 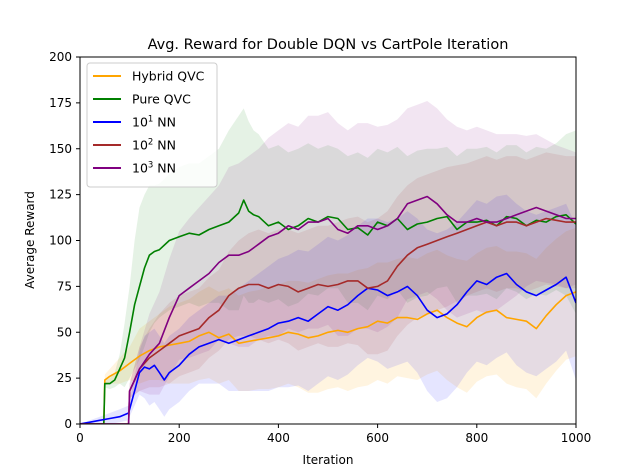 What do you see at coordinates (64, 378) in the screenshot?
I see `y-tick-label: 25` at bounding box center [64, 378].